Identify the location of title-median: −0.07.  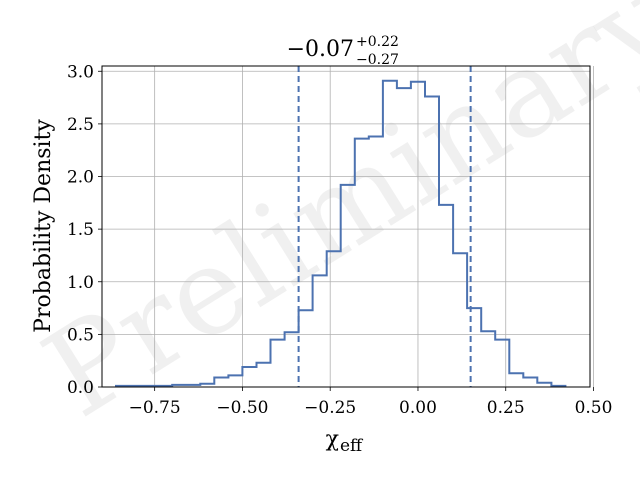
(320, 49).